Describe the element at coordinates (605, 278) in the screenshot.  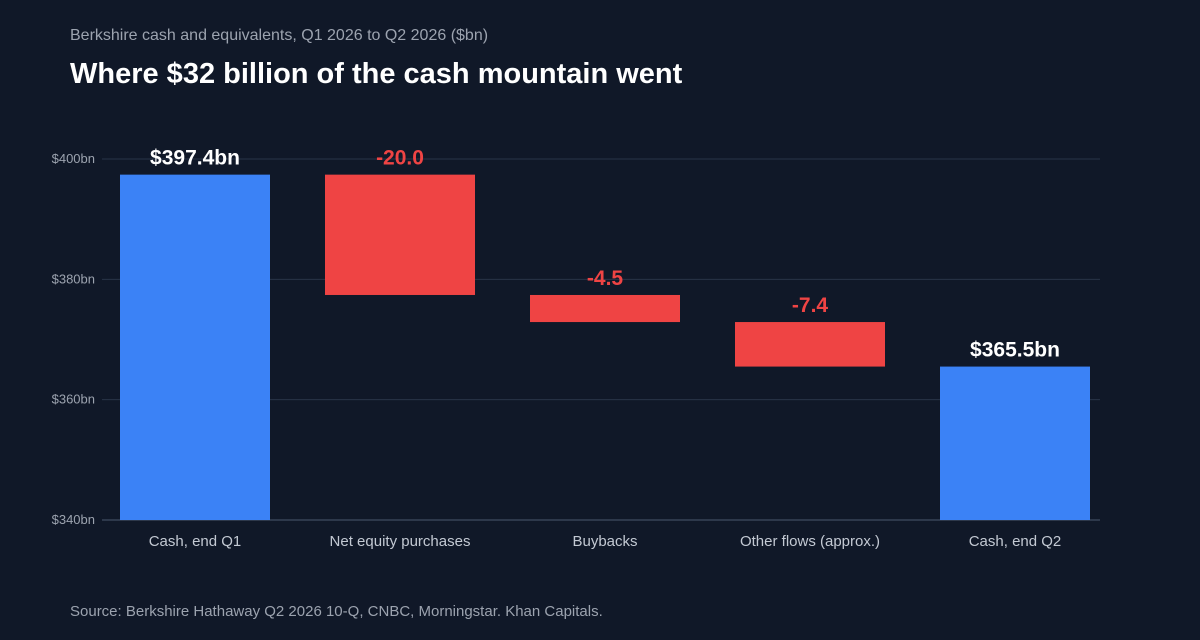
I see `data-label: -4.5` at that location.